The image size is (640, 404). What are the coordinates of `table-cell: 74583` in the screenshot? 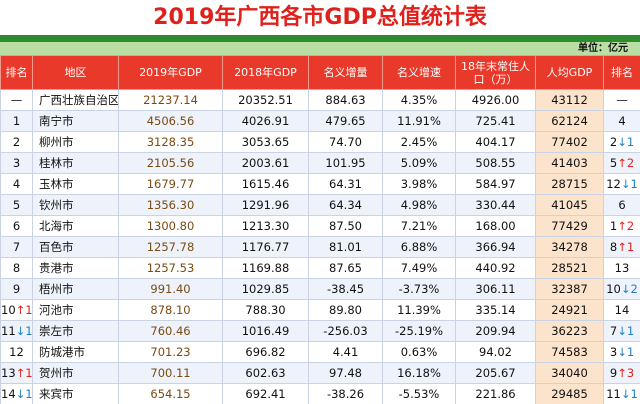 It's located at (569, 352).